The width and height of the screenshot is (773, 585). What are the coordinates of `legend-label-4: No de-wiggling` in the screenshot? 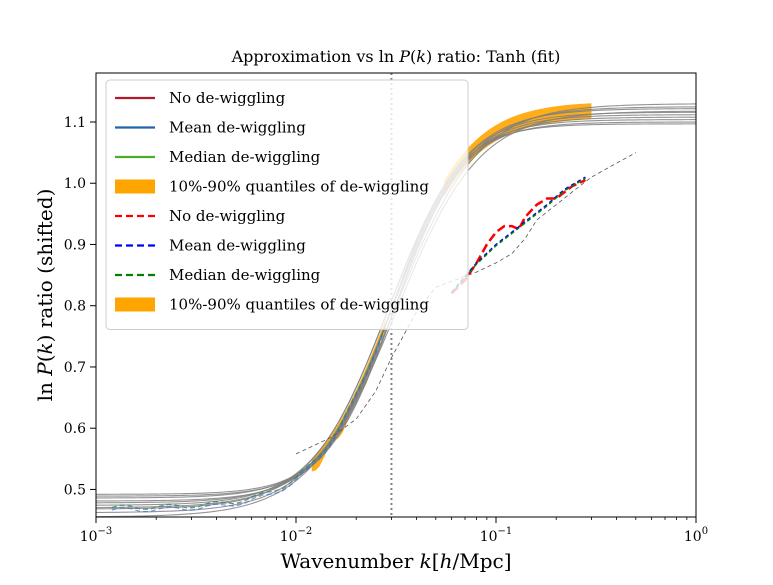 It's located at (227, 216).